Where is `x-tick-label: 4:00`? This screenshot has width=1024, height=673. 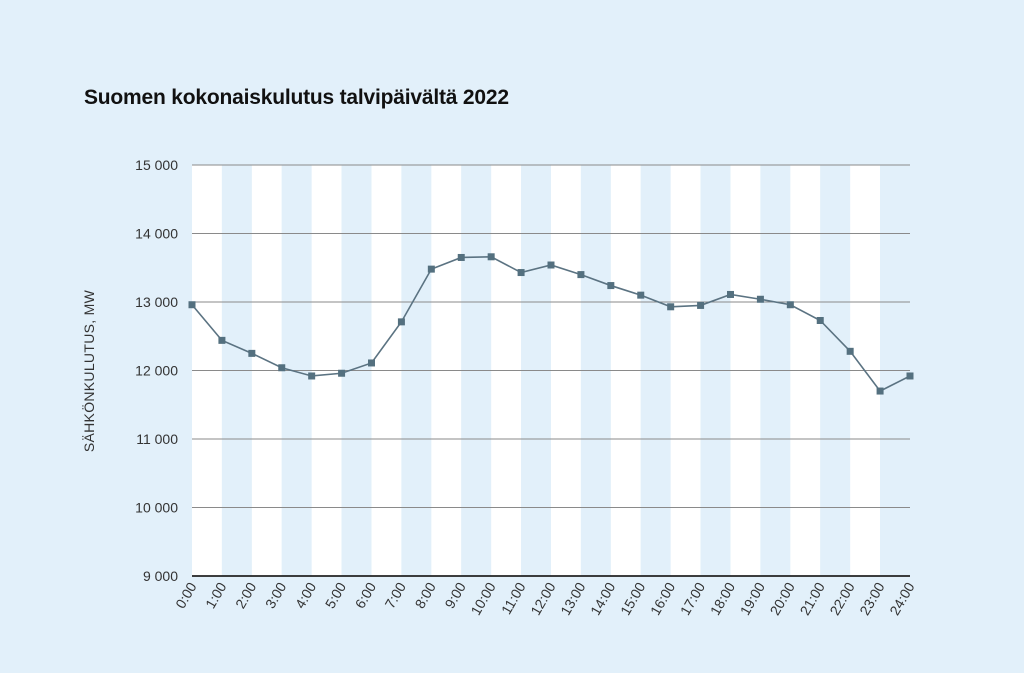 x-tick-label: 4:00 is located at coordinates (306, 595).